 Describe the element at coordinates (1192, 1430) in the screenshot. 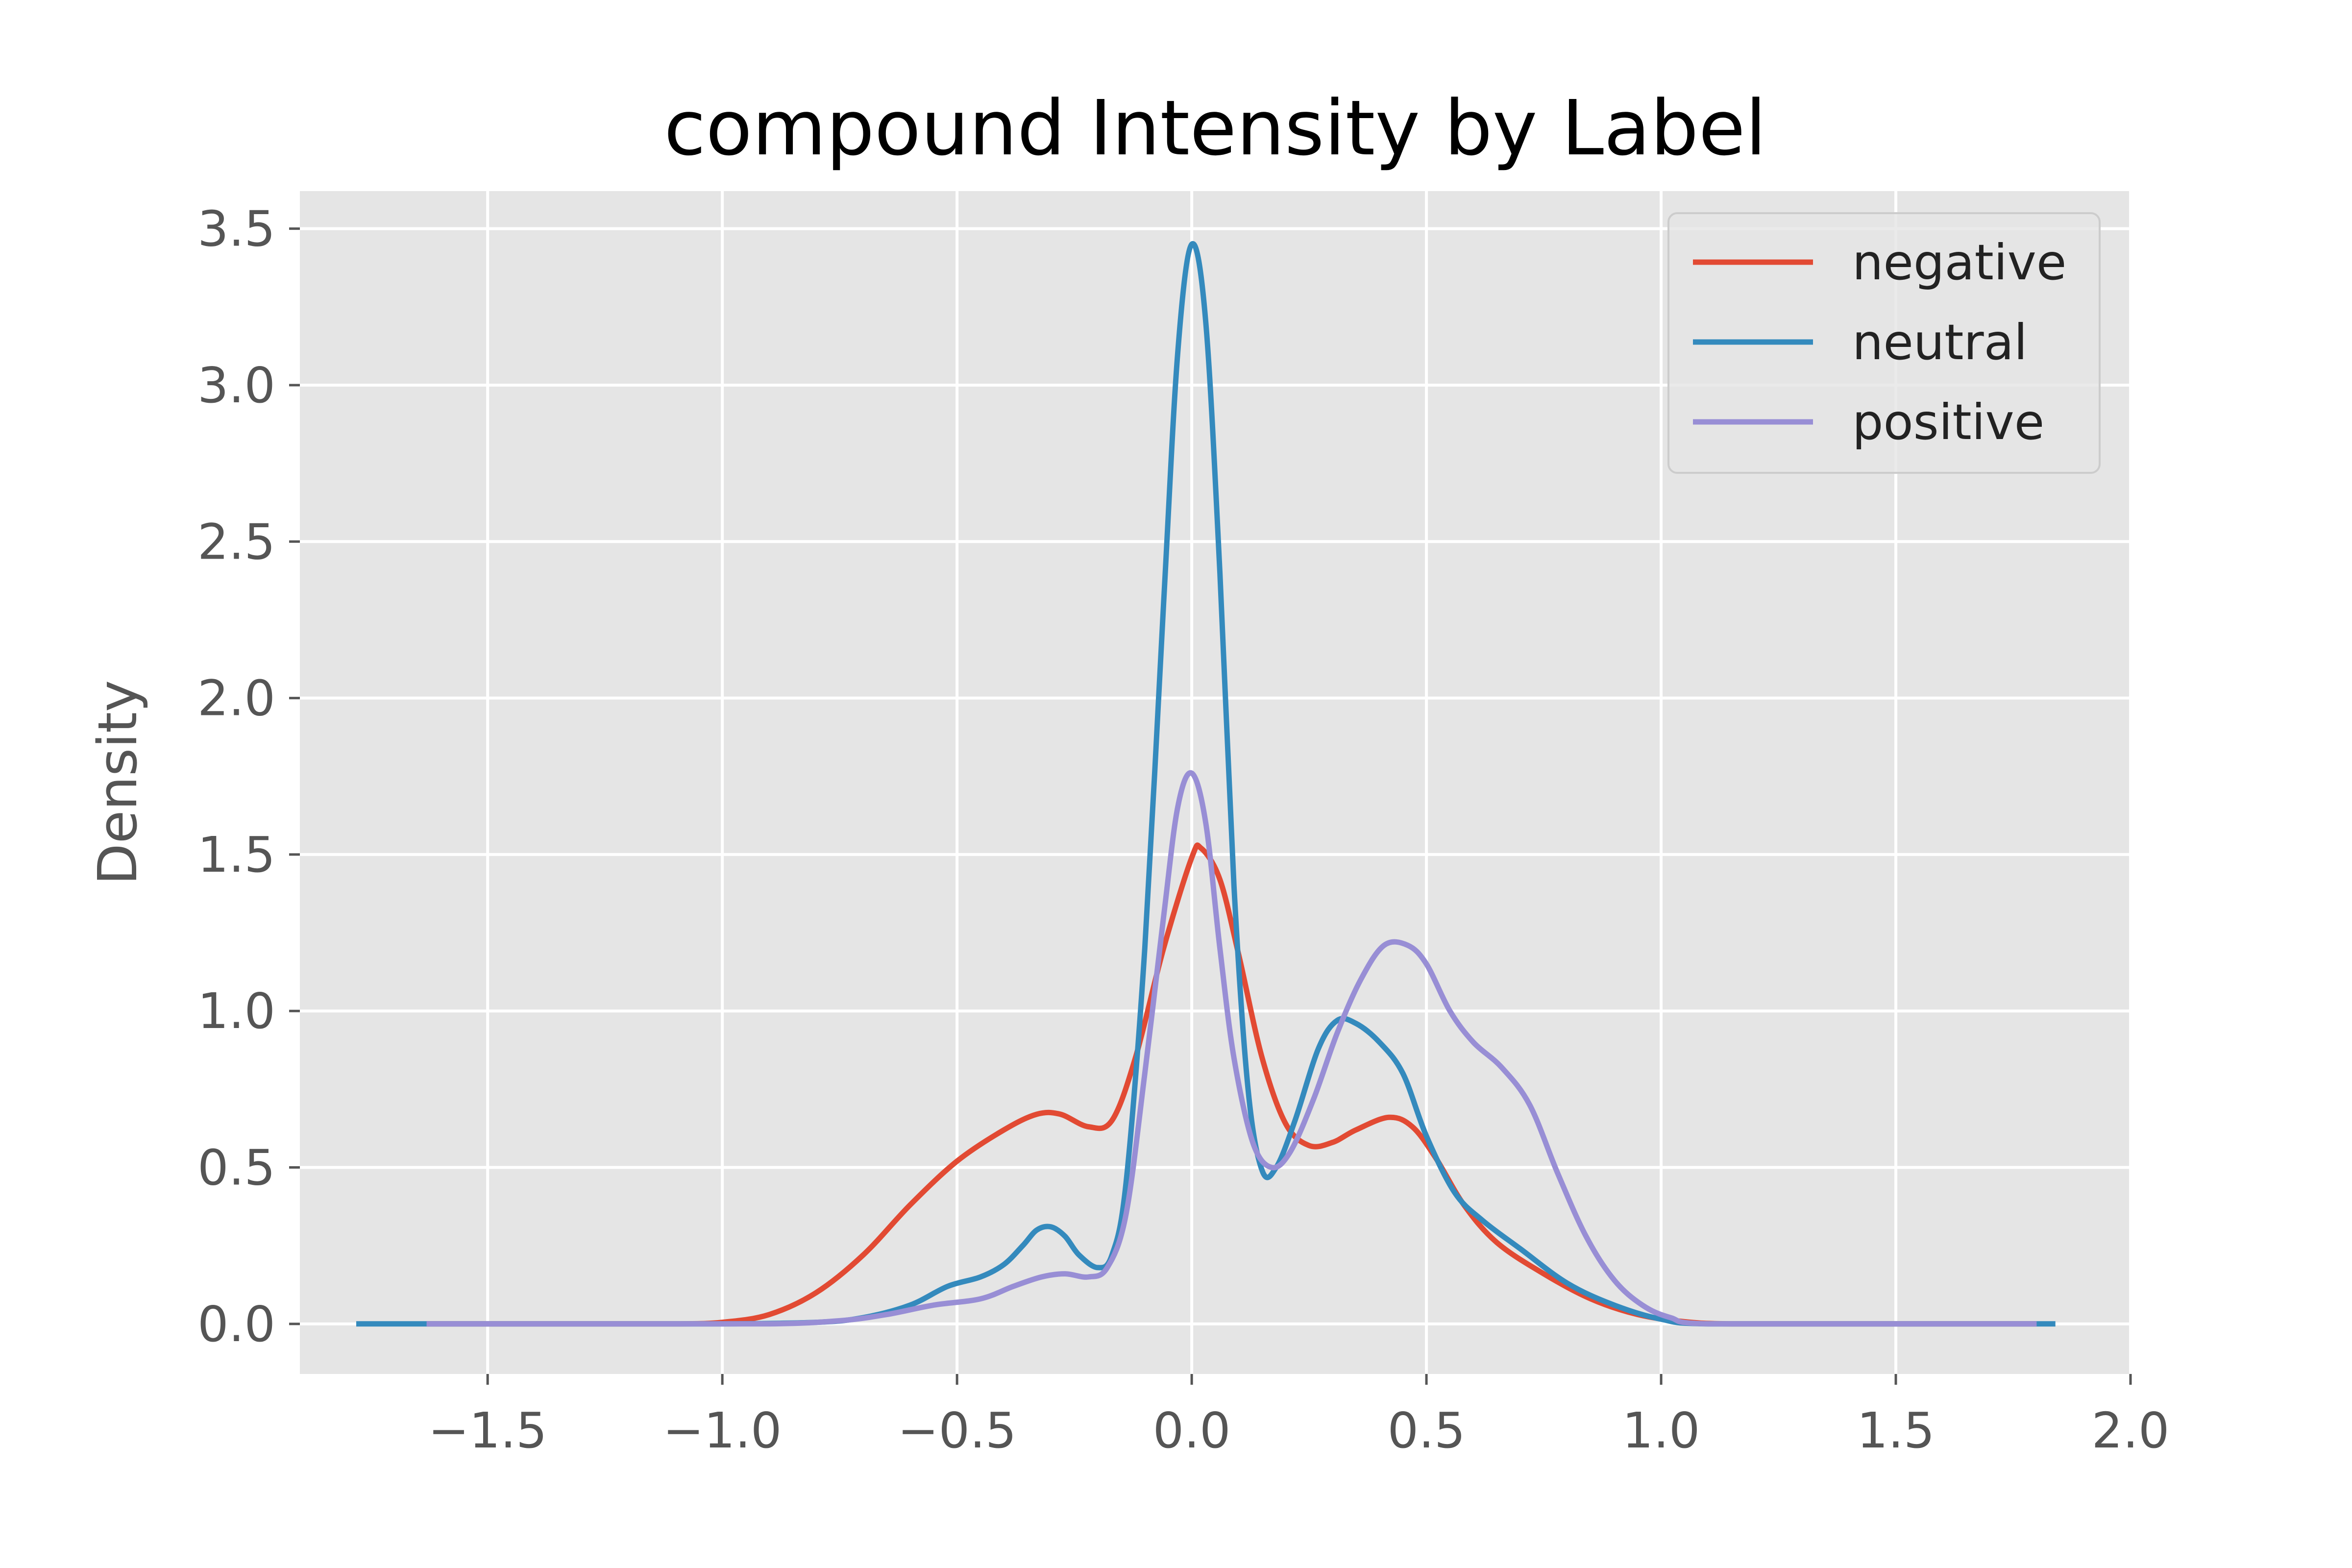

I see `x-tick-label: 0.0` at that location.